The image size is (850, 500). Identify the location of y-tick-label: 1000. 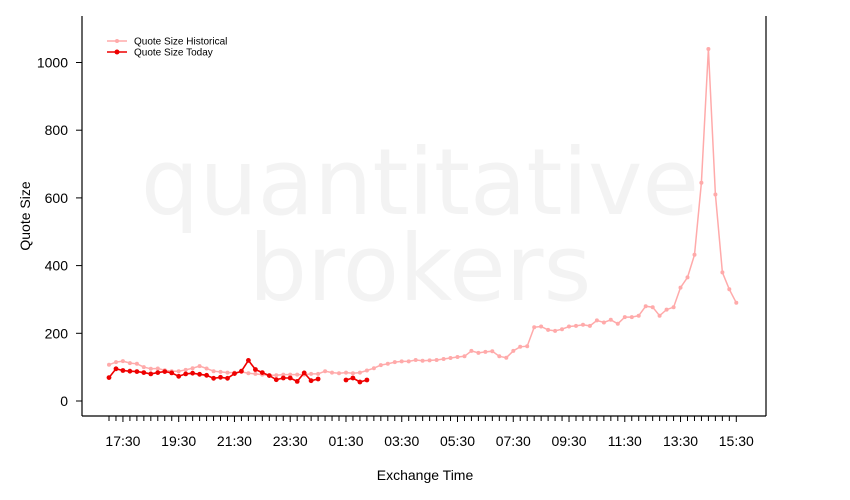
(52, 63).